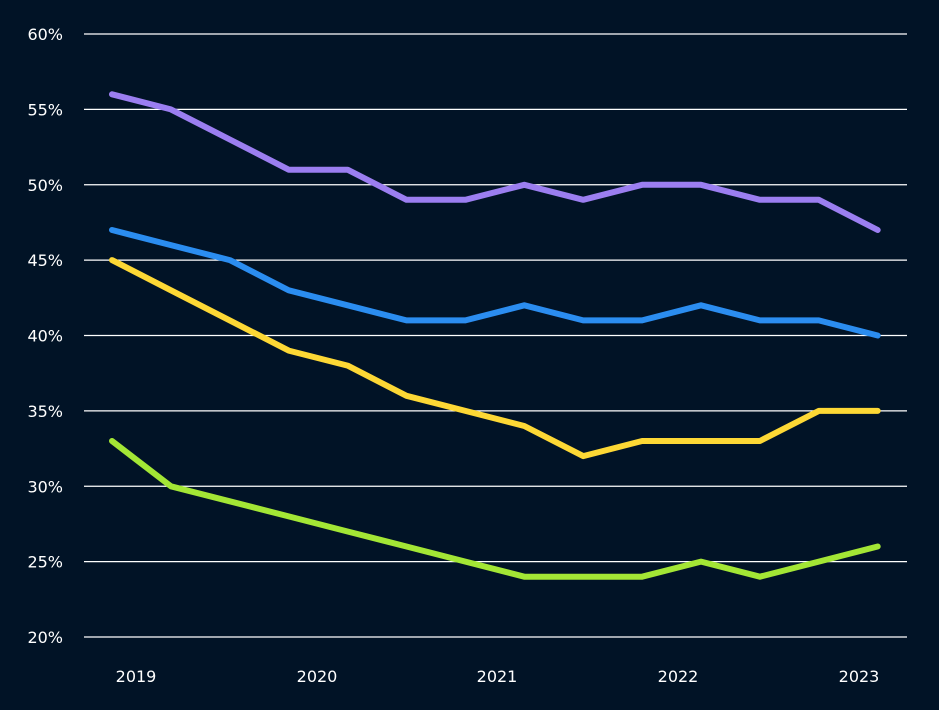 The width and height of the screenshot is (939, 710). I want to click on y-axis-tick-labels: 20% 25% 30% 35% 40% 45% 50% 55% 60%, so click(45, 336).